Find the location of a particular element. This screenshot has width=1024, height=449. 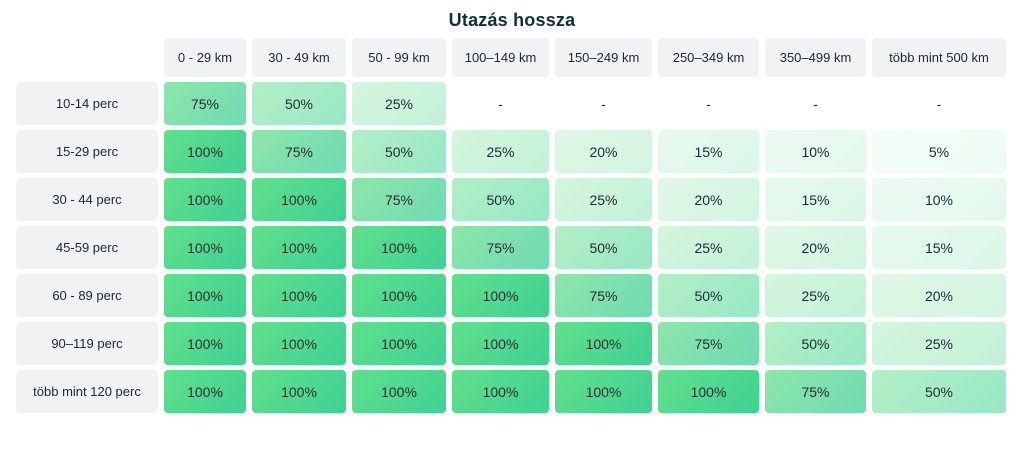

cell-r1-c8: - is located at coordinates (939, 103).